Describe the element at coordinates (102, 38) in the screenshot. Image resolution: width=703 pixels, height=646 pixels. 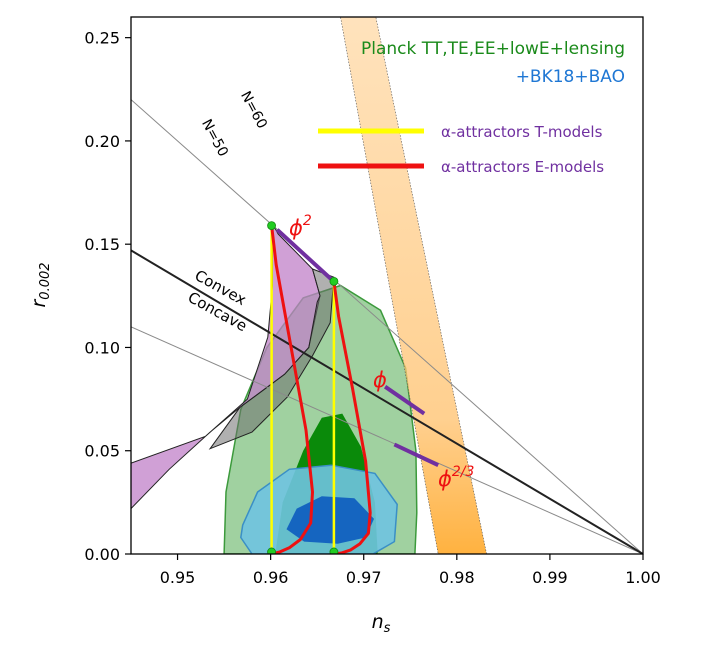
I see `y-tick-label: 0.25` at that location.